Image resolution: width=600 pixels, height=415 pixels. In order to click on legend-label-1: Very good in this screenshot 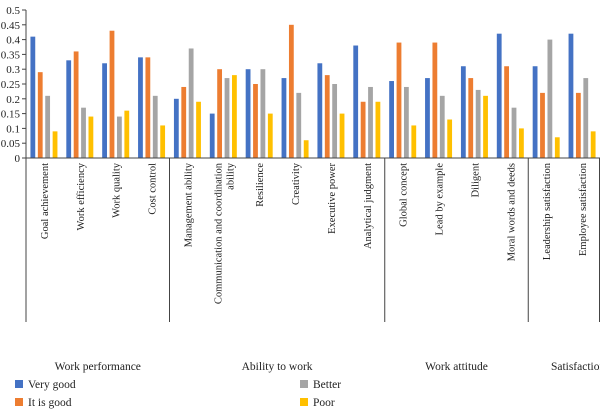, I will do `click(52, 385)`.